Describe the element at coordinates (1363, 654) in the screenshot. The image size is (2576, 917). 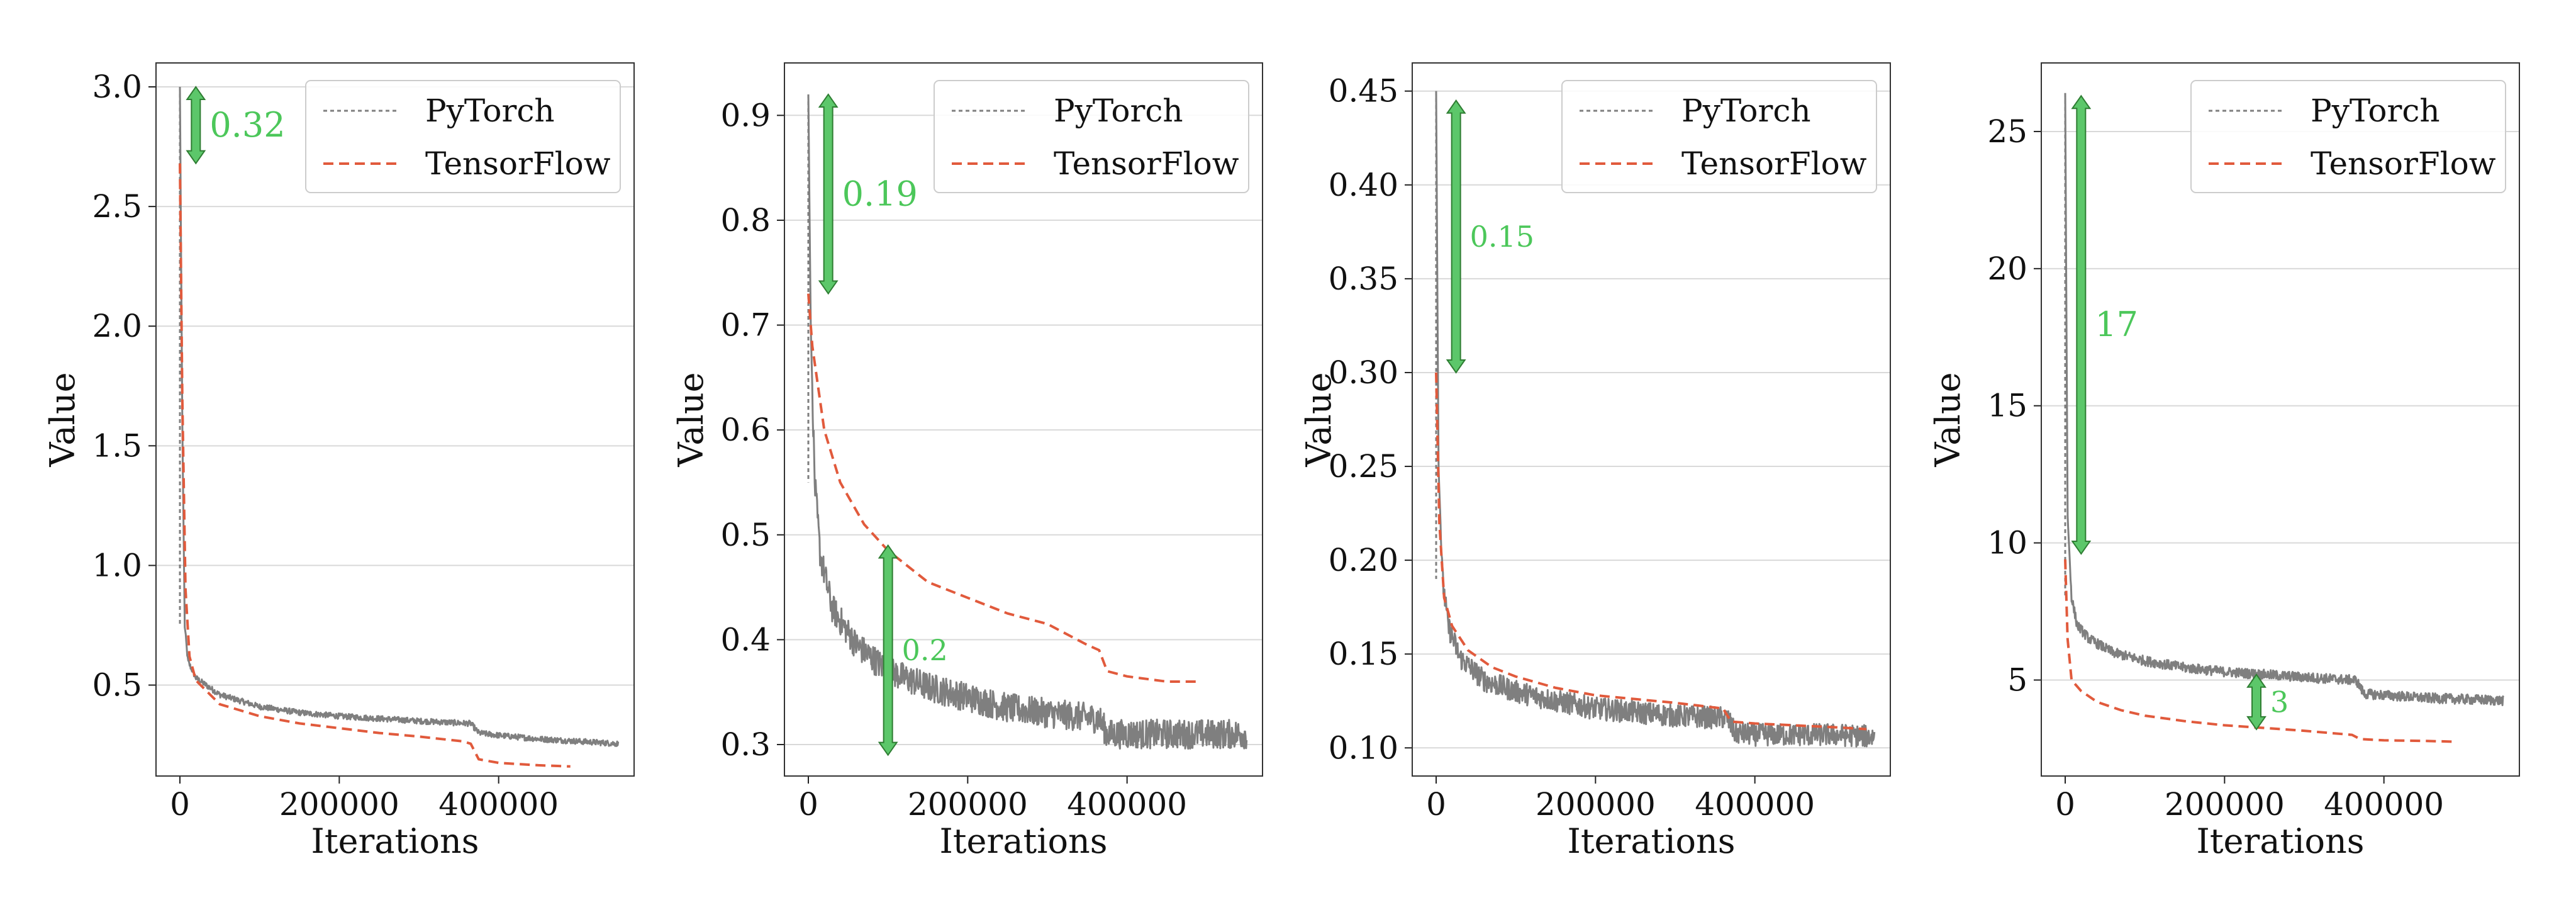
I see `y-tick-label: 0.15` at that location.